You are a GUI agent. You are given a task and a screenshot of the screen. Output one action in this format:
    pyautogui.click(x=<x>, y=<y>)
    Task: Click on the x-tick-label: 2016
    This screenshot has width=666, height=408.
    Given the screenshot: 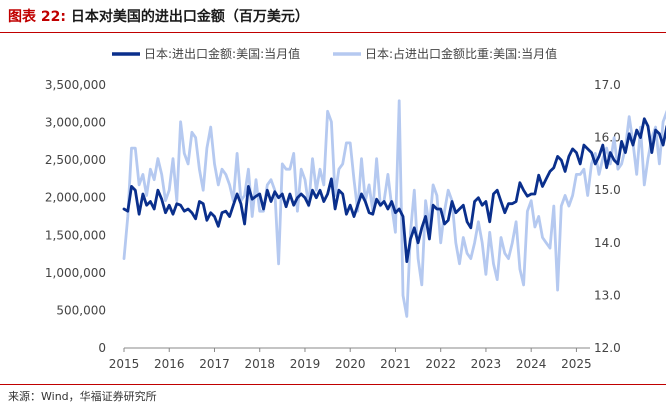 What is the action you would take?
    pyautogui.click(x=169, y=364)
    